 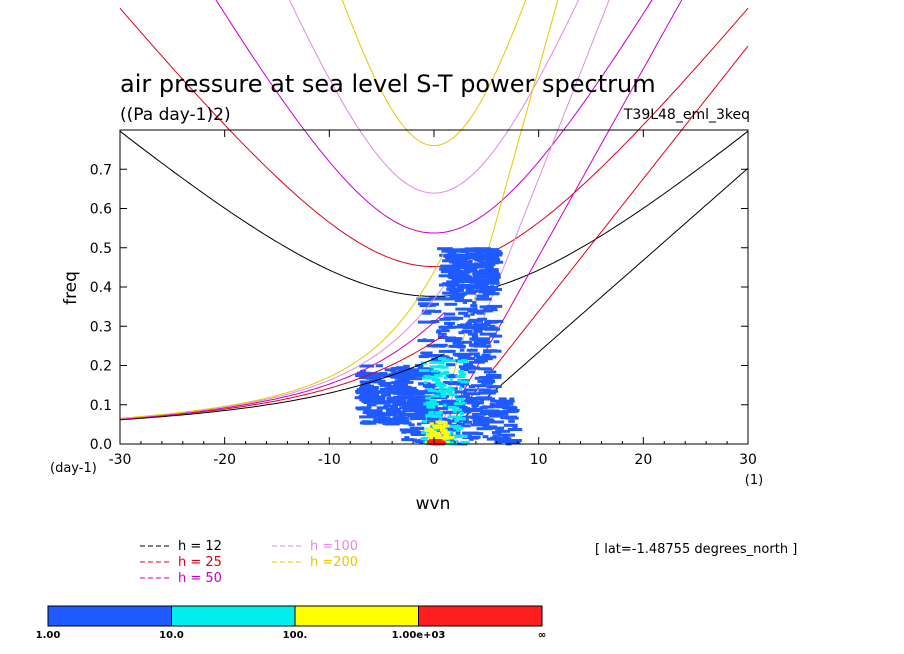 I want to click on y-axis-label: freq, so click(x=71, y=288).